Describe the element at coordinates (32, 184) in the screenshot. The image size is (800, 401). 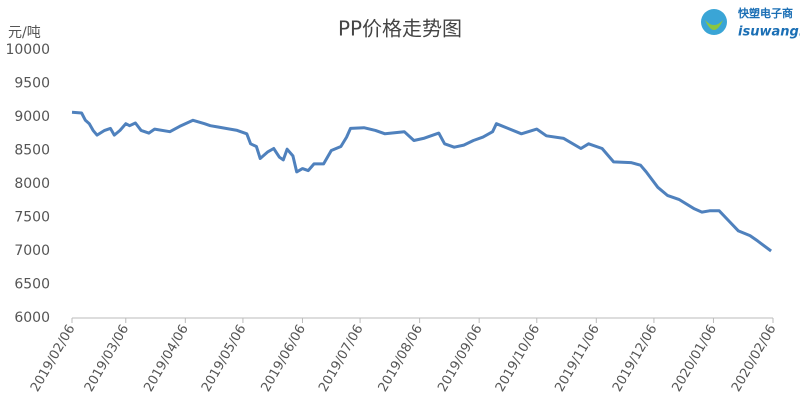
I see `y-tick-label: 8000` at that location.